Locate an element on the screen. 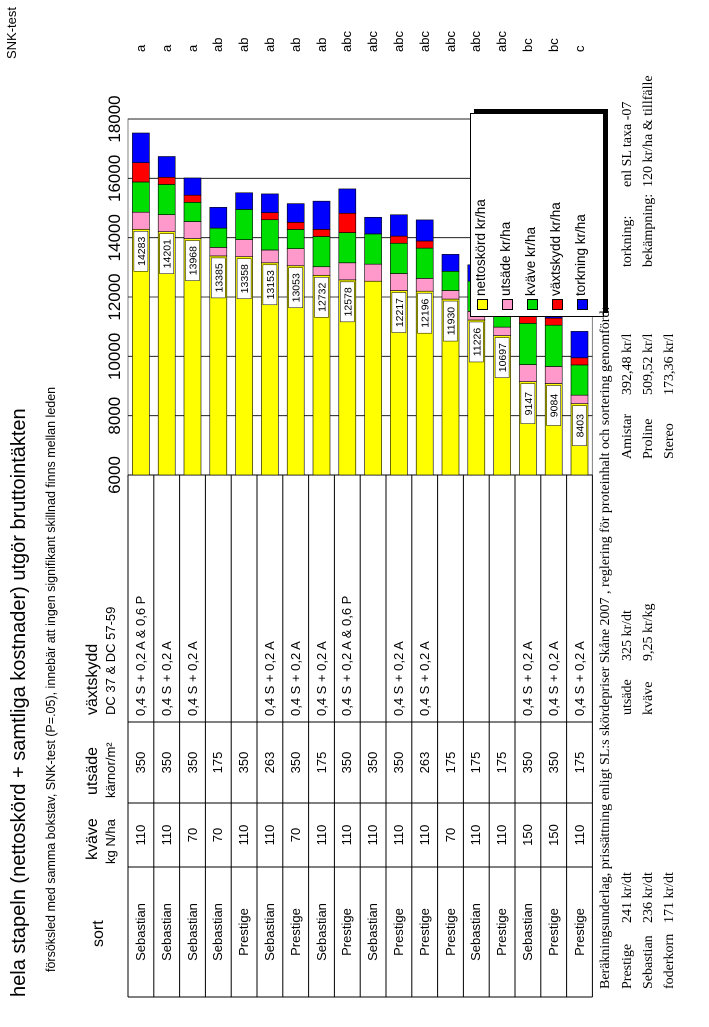 Image resolution: width=709 pixels, height=1027 pixels. data-label: 12578 is located at coordinates (348, 301).